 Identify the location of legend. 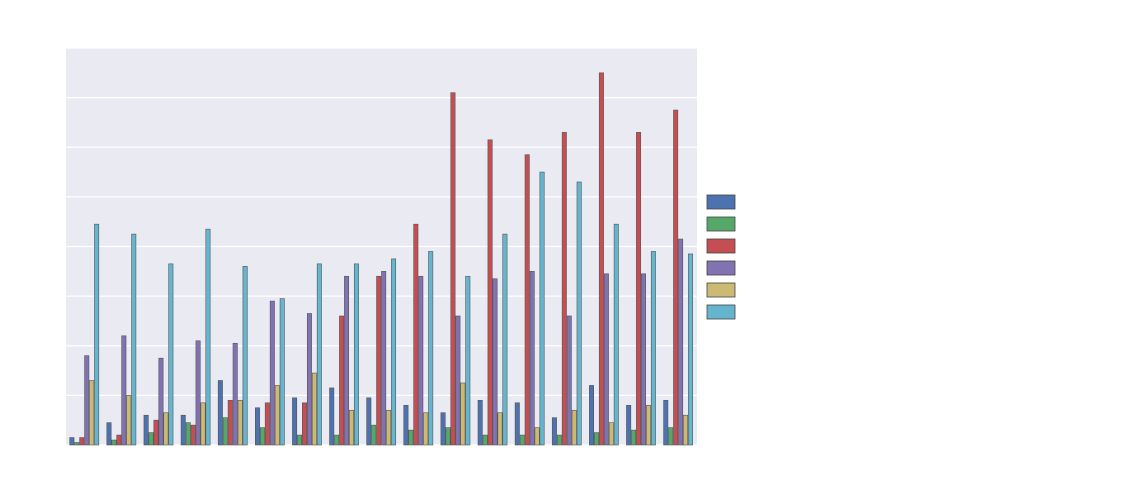
(721, 257).